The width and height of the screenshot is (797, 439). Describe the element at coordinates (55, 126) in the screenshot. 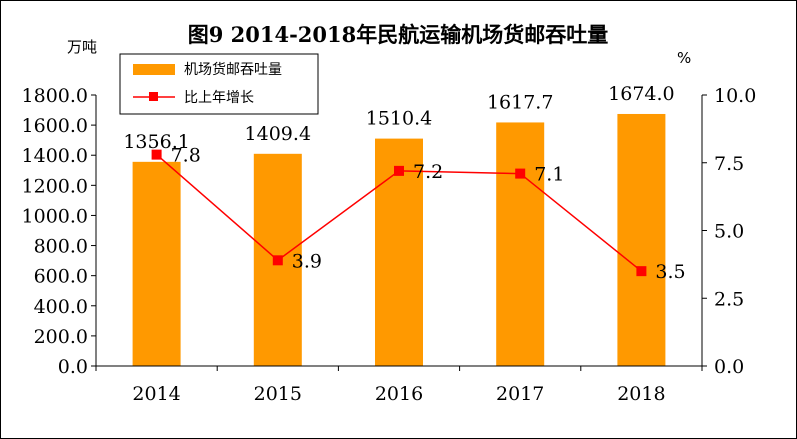

I see `left-tick-label: 1600.0` at that location.